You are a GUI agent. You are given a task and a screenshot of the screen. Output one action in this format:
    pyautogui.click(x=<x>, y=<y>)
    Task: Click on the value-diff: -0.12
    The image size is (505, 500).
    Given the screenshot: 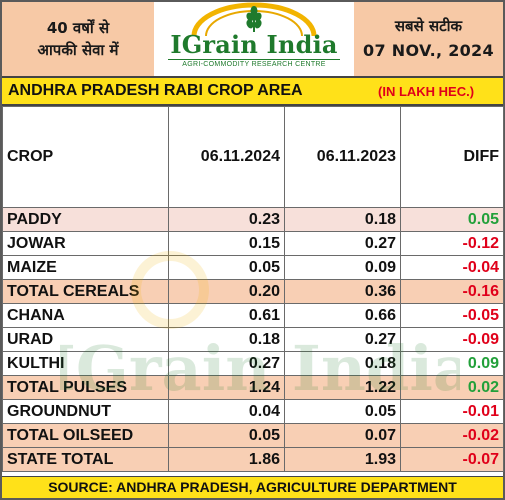 What is the action you would take?
    pyautogui.click(x=452, y=243)
    